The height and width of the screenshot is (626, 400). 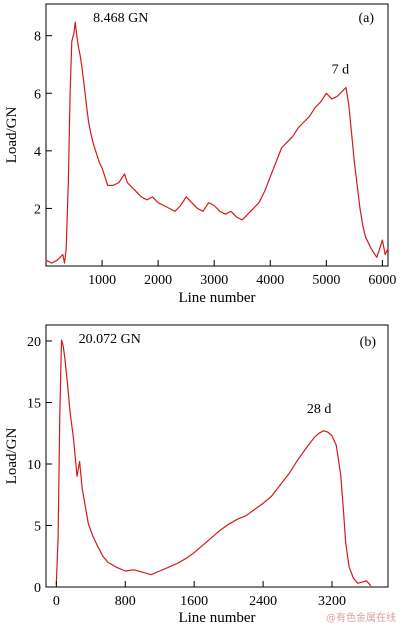 What do you see at coordinates (270, 280) in the screenshot?
I see `x-tick-label: 4000` at bounding box center [270, 280].